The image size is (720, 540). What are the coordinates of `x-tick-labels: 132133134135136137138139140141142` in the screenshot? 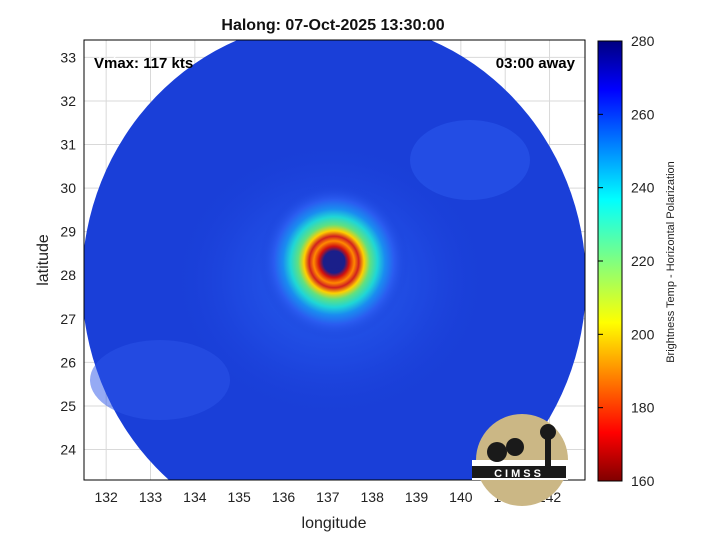 It's located at (327, 497).